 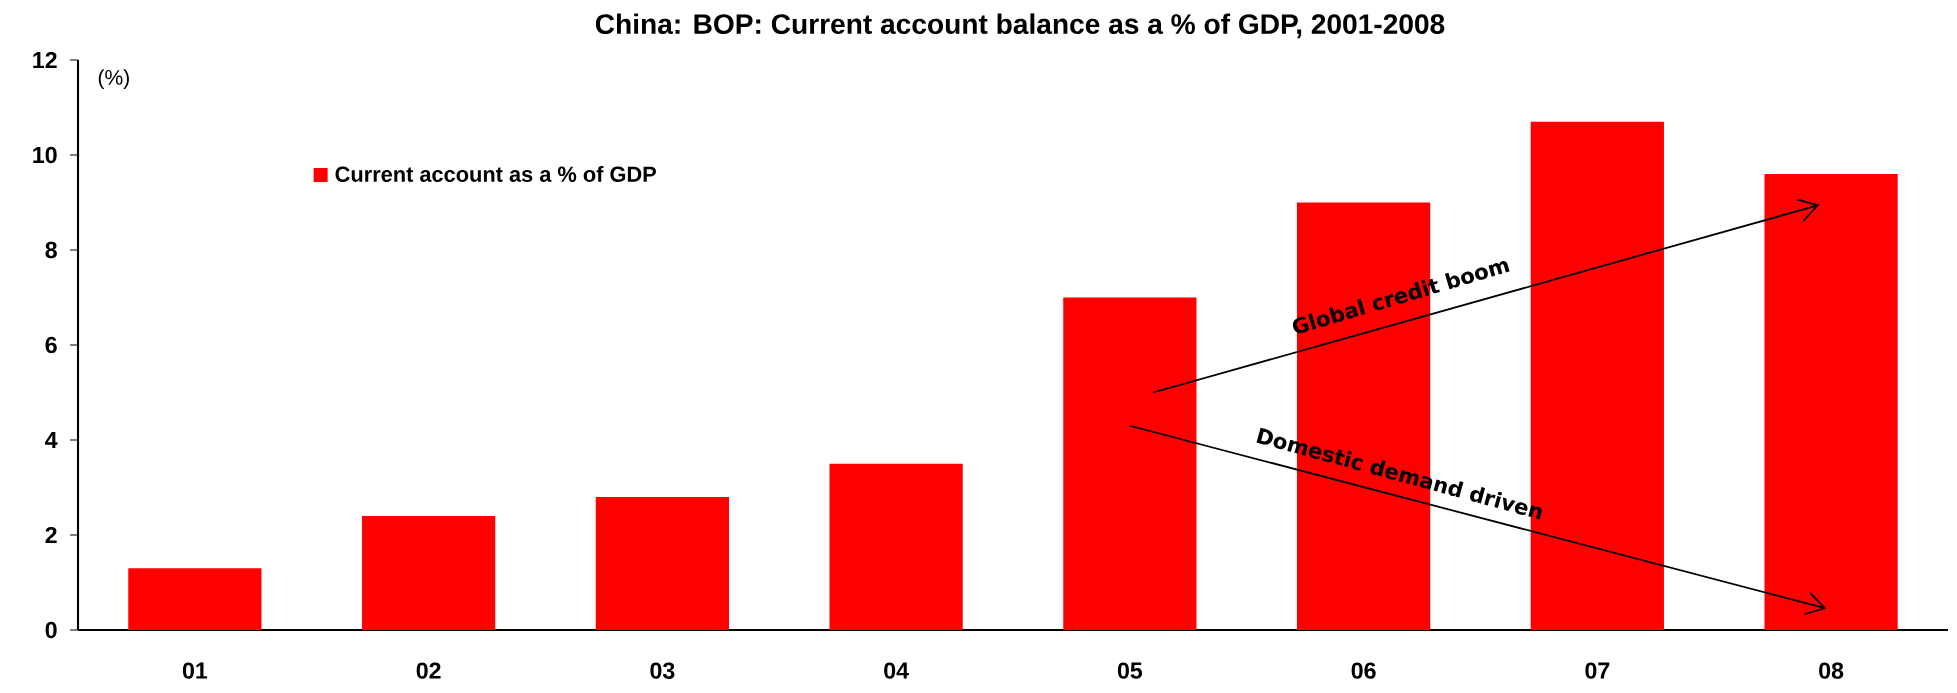 I want to click on x-tick-label: 07, so click(x=1597, y=670).